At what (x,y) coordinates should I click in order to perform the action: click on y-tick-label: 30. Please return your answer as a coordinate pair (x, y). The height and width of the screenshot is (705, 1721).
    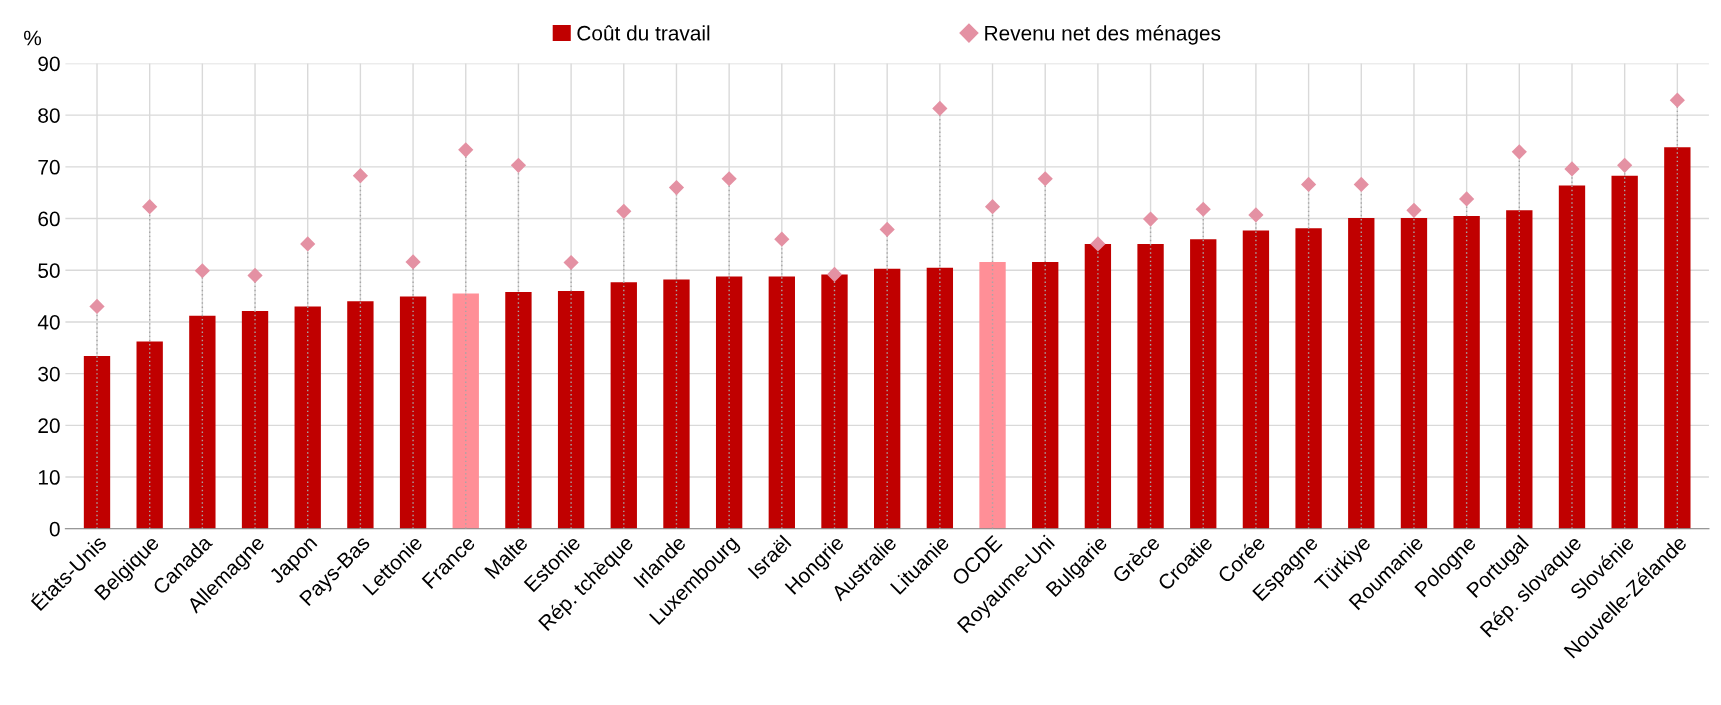
    Looking at the image, I should click on (49, 374).